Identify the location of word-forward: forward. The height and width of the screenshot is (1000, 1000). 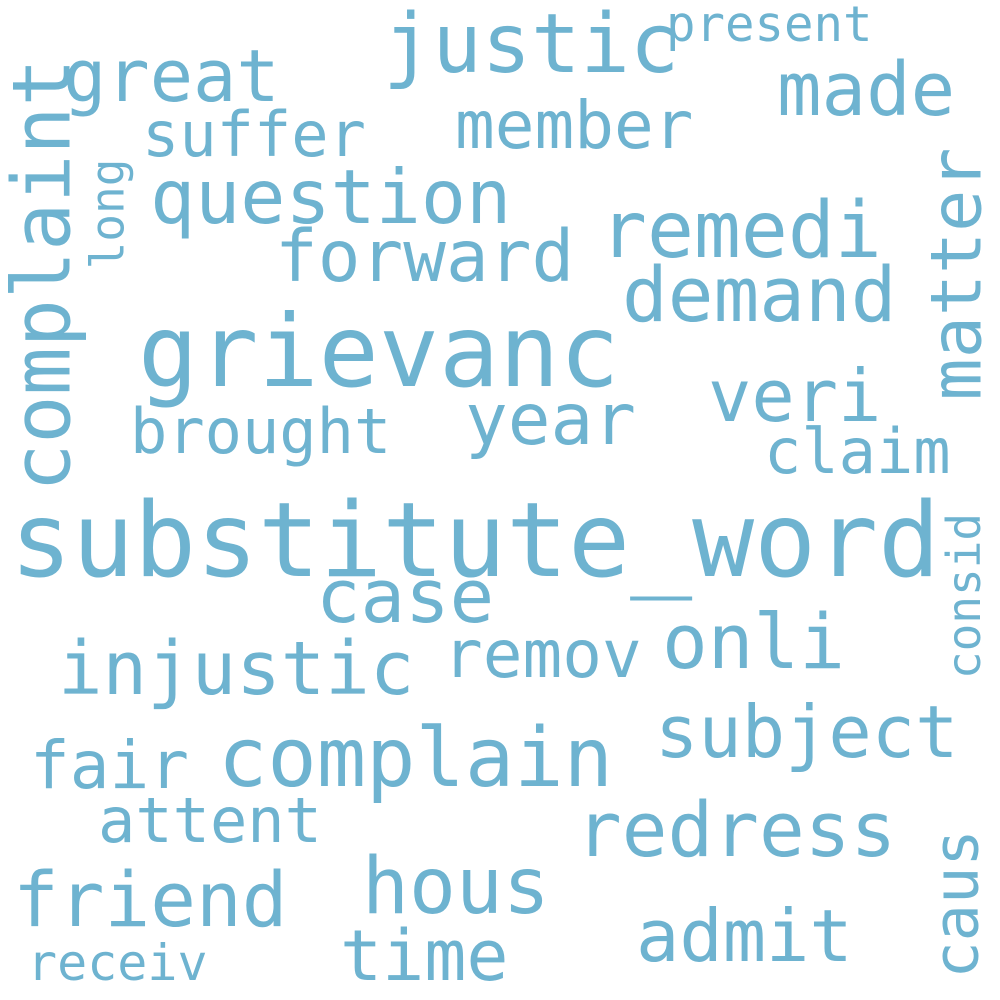
(425, 256).